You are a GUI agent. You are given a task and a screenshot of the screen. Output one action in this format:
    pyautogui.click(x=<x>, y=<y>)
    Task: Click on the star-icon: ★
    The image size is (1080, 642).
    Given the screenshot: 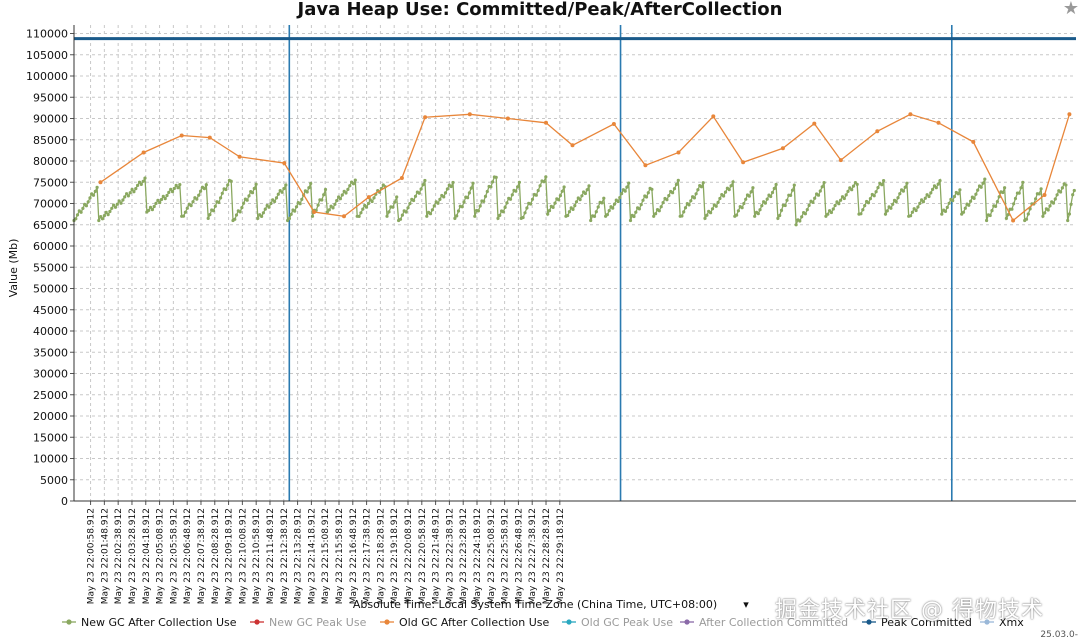 What is the action you would take?
    pyautogui.click(x=1071, y=9)
    